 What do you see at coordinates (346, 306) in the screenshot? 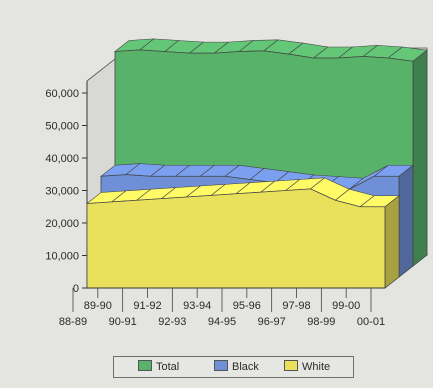
I see `x-tick-label: 99-00` at bounding box center [346, 306].